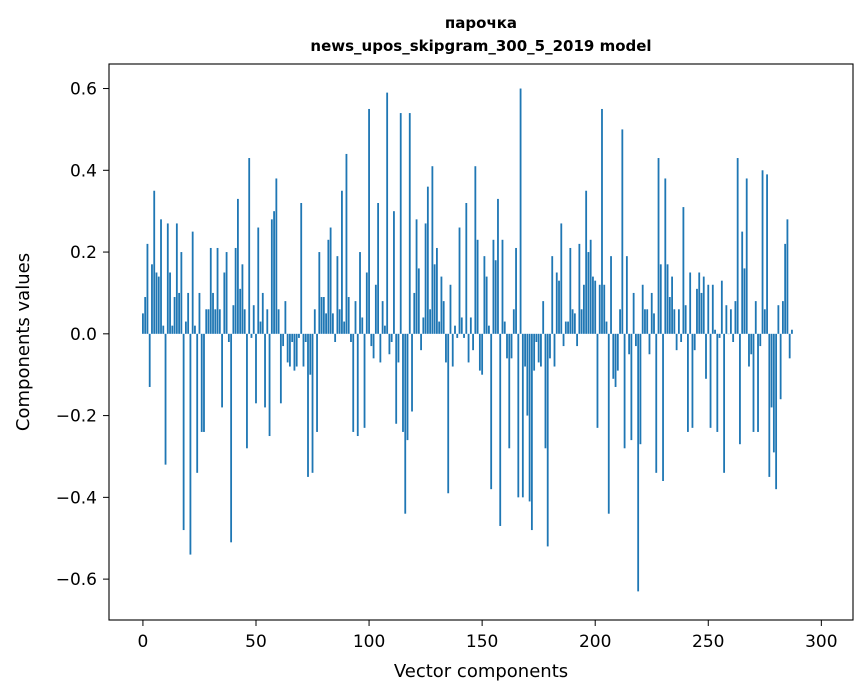 This screenshot has width=867, height=696. I want to click on y-tick-label-6: 0.6, so click(83, 90).